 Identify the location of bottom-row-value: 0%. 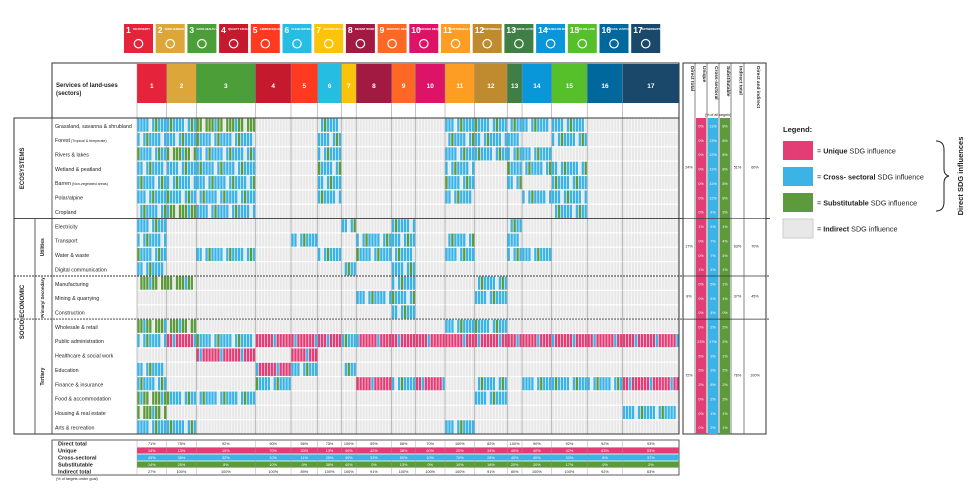
(305, 465).